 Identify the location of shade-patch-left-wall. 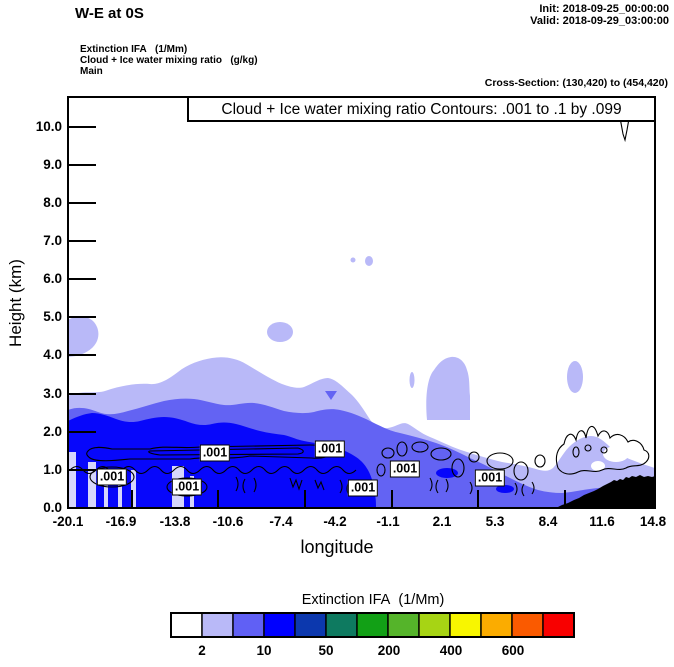
(84, 336).